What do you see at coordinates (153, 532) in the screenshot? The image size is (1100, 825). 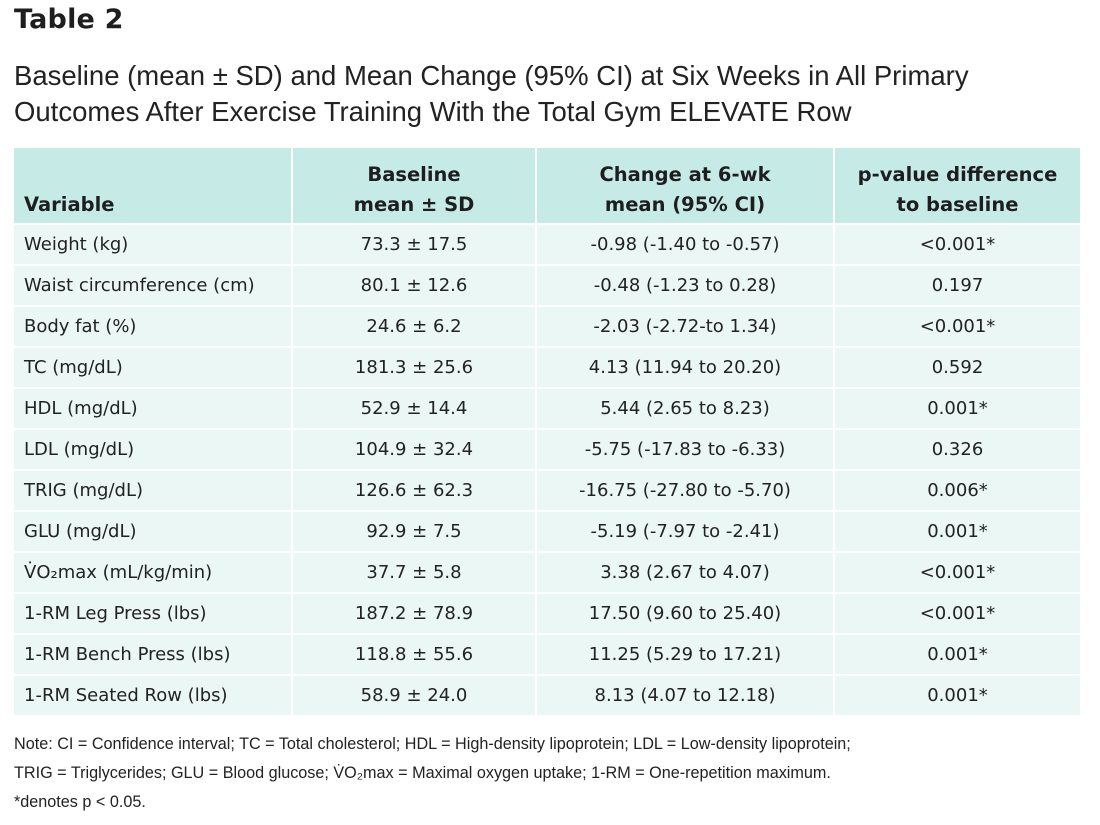 I see `cell-variable: GLU (mg/dL)` at bounding box center [153, 532].